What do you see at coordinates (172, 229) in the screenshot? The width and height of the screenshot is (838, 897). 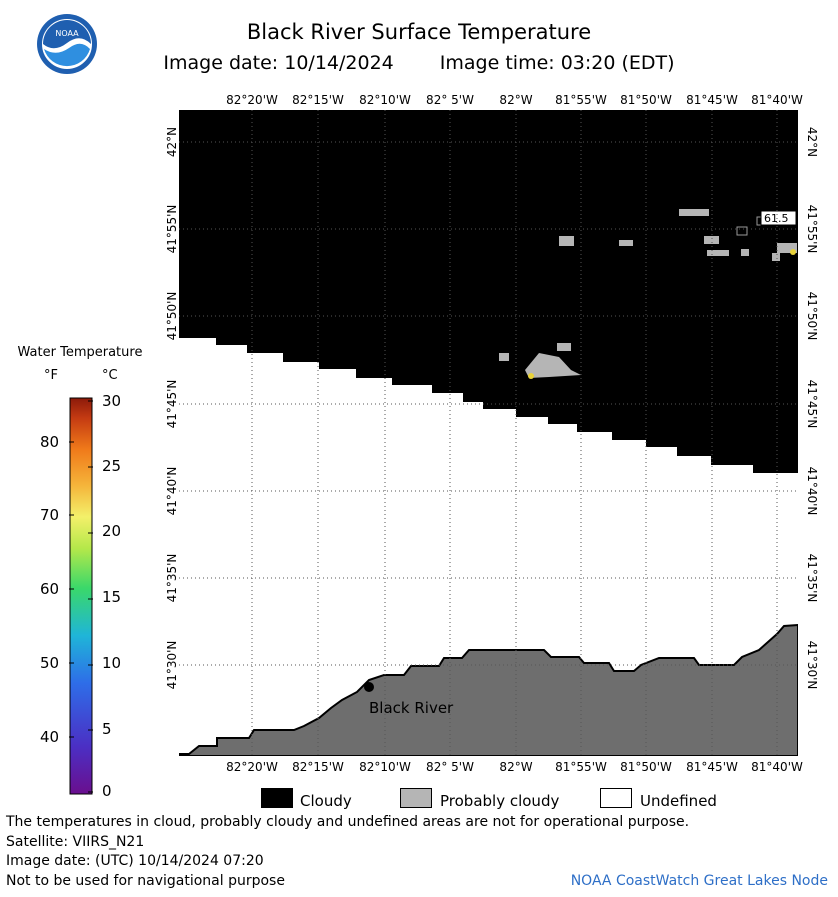 I see `lat-label-left: 41°55'N` at bounding box center [172, 229].